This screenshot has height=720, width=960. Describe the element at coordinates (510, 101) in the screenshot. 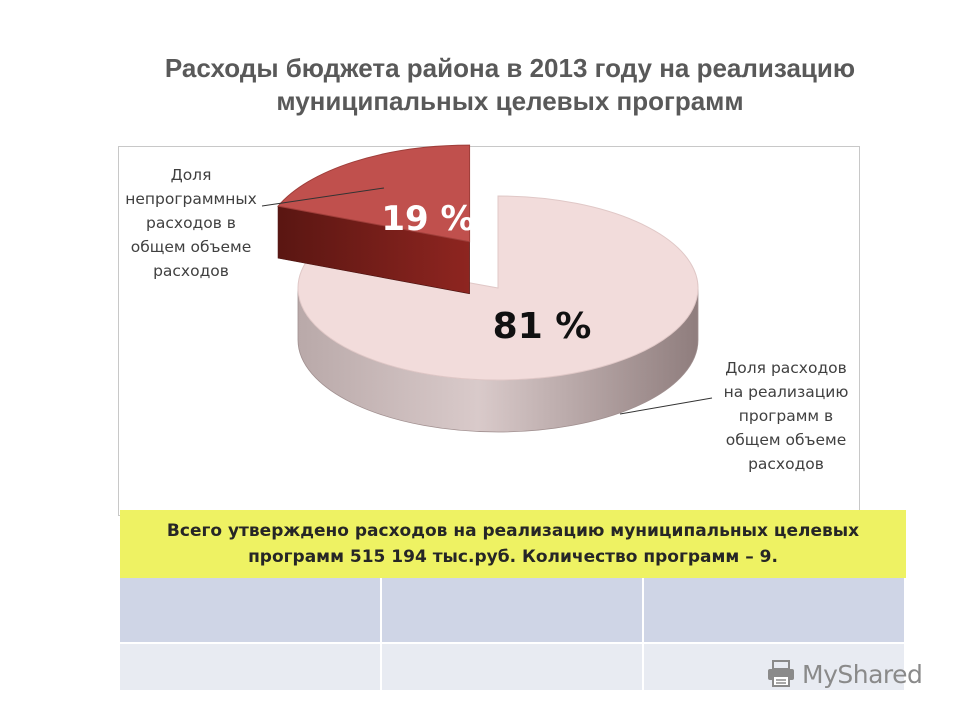

I see `slide-title-line-2: муниципальных целевых программ` at that location.